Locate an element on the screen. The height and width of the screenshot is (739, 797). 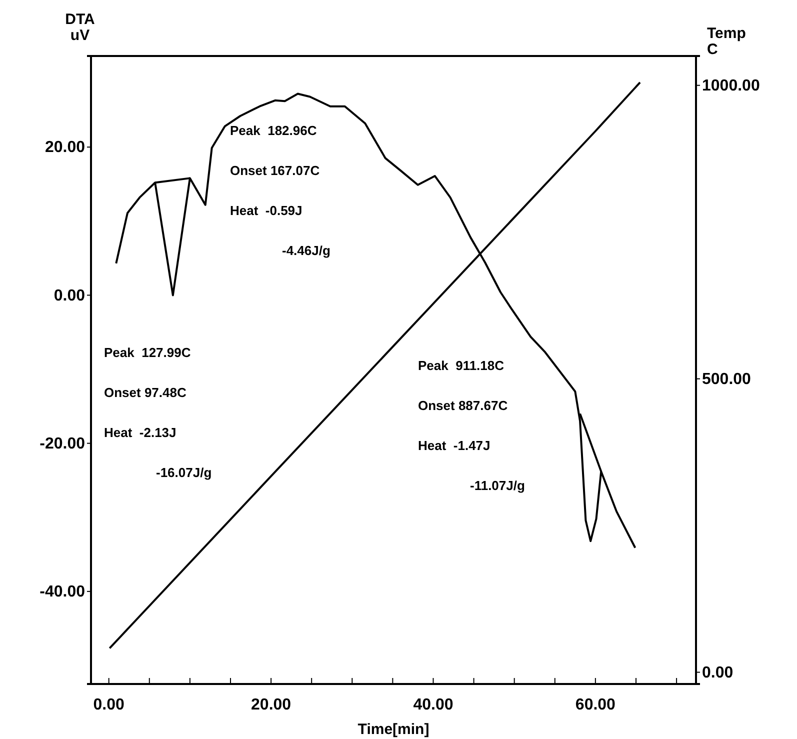
y-axis-title: DTA uV is located at coordinates (80, 27).